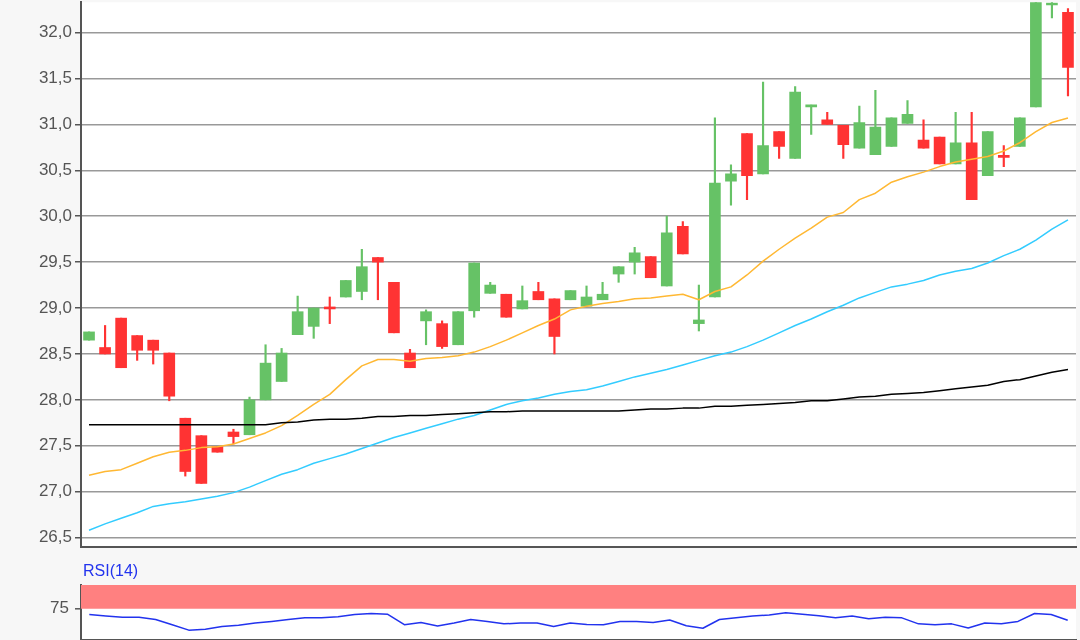  What do you see at coordinates (55, 215) in the screenshot?
I see `y-tick-label: 30,0` at bounding box center [55, 215].